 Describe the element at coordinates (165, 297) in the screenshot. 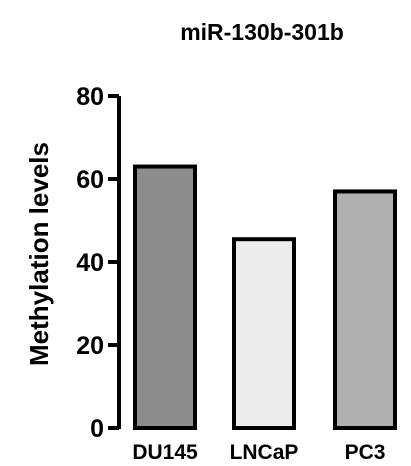

I see `bar-du145` at that location.